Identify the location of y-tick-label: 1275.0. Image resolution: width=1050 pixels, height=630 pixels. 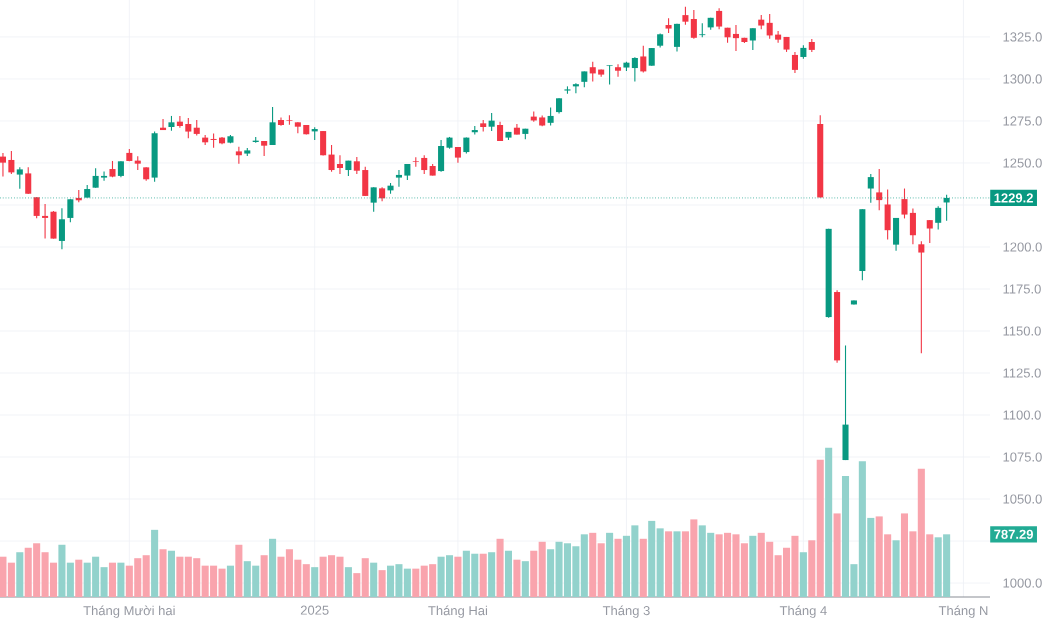
(1022, 121).